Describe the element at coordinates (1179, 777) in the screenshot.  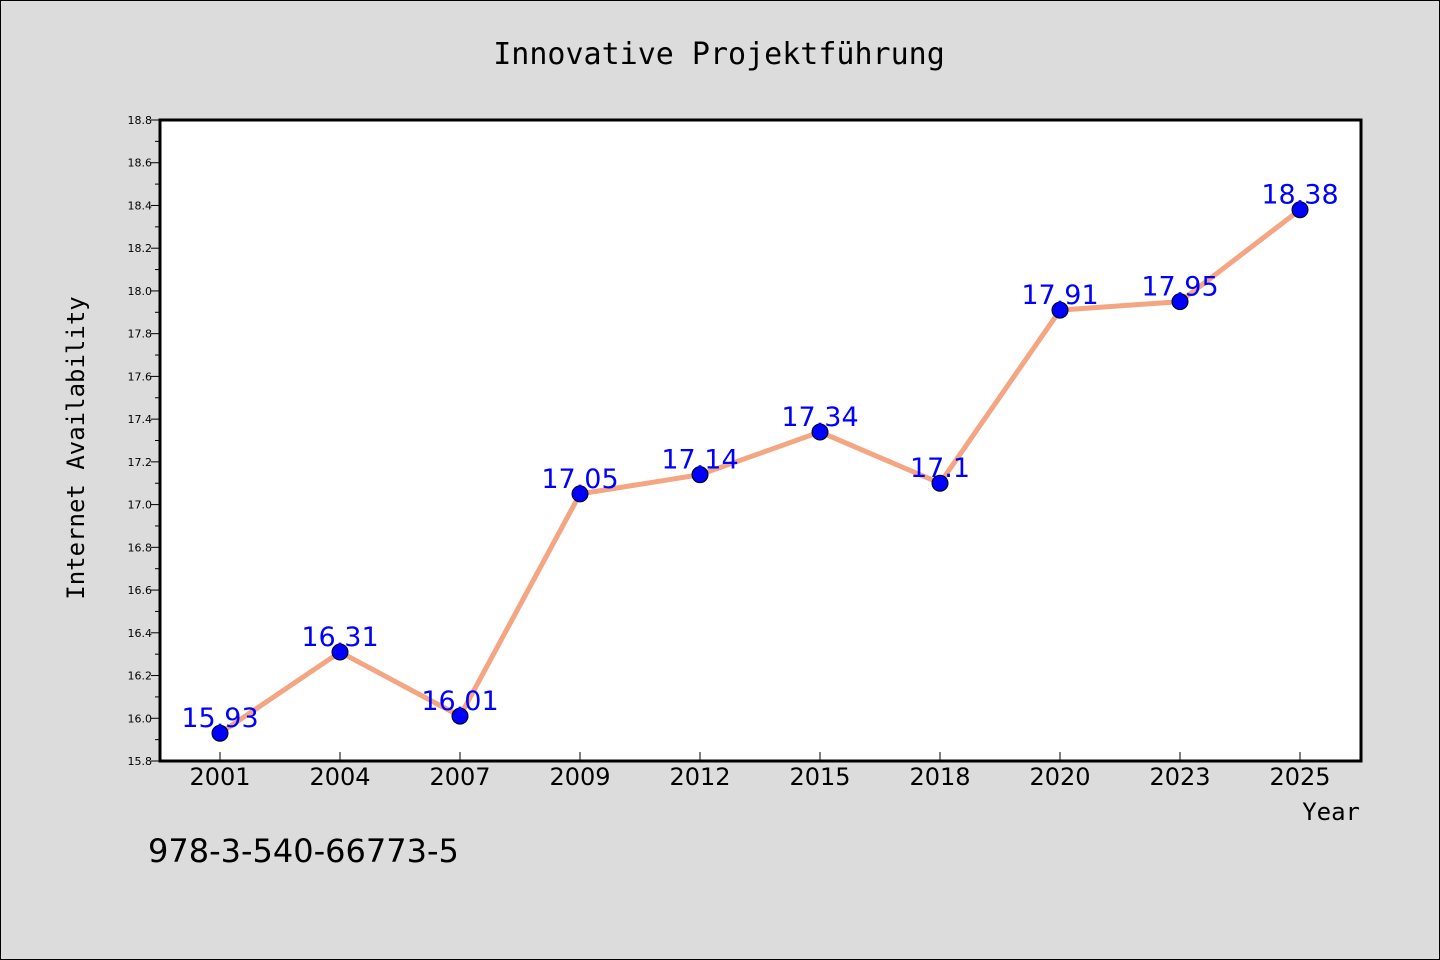
I see `x-tick-label: 2023` at that location.